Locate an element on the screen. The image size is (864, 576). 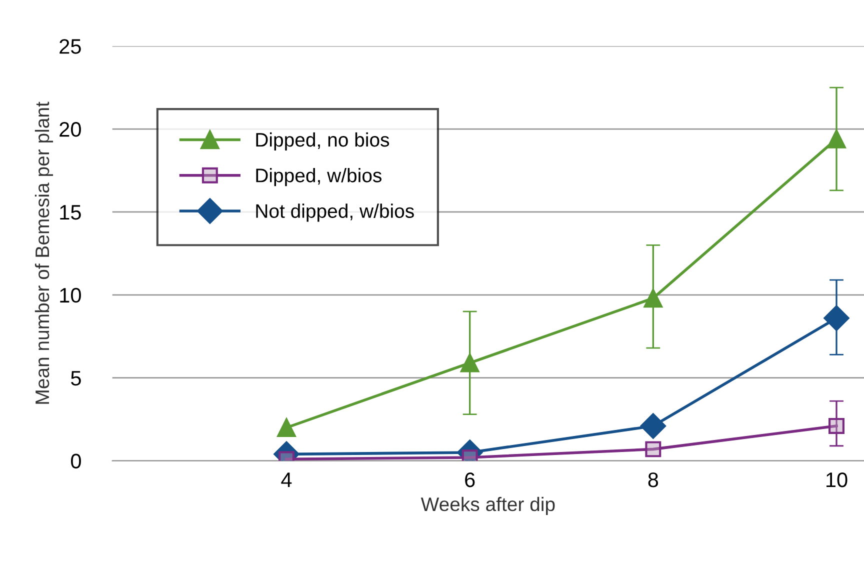
y-axis-title: Mean number of Bemesia per plant is located at coordinates (44, 253).